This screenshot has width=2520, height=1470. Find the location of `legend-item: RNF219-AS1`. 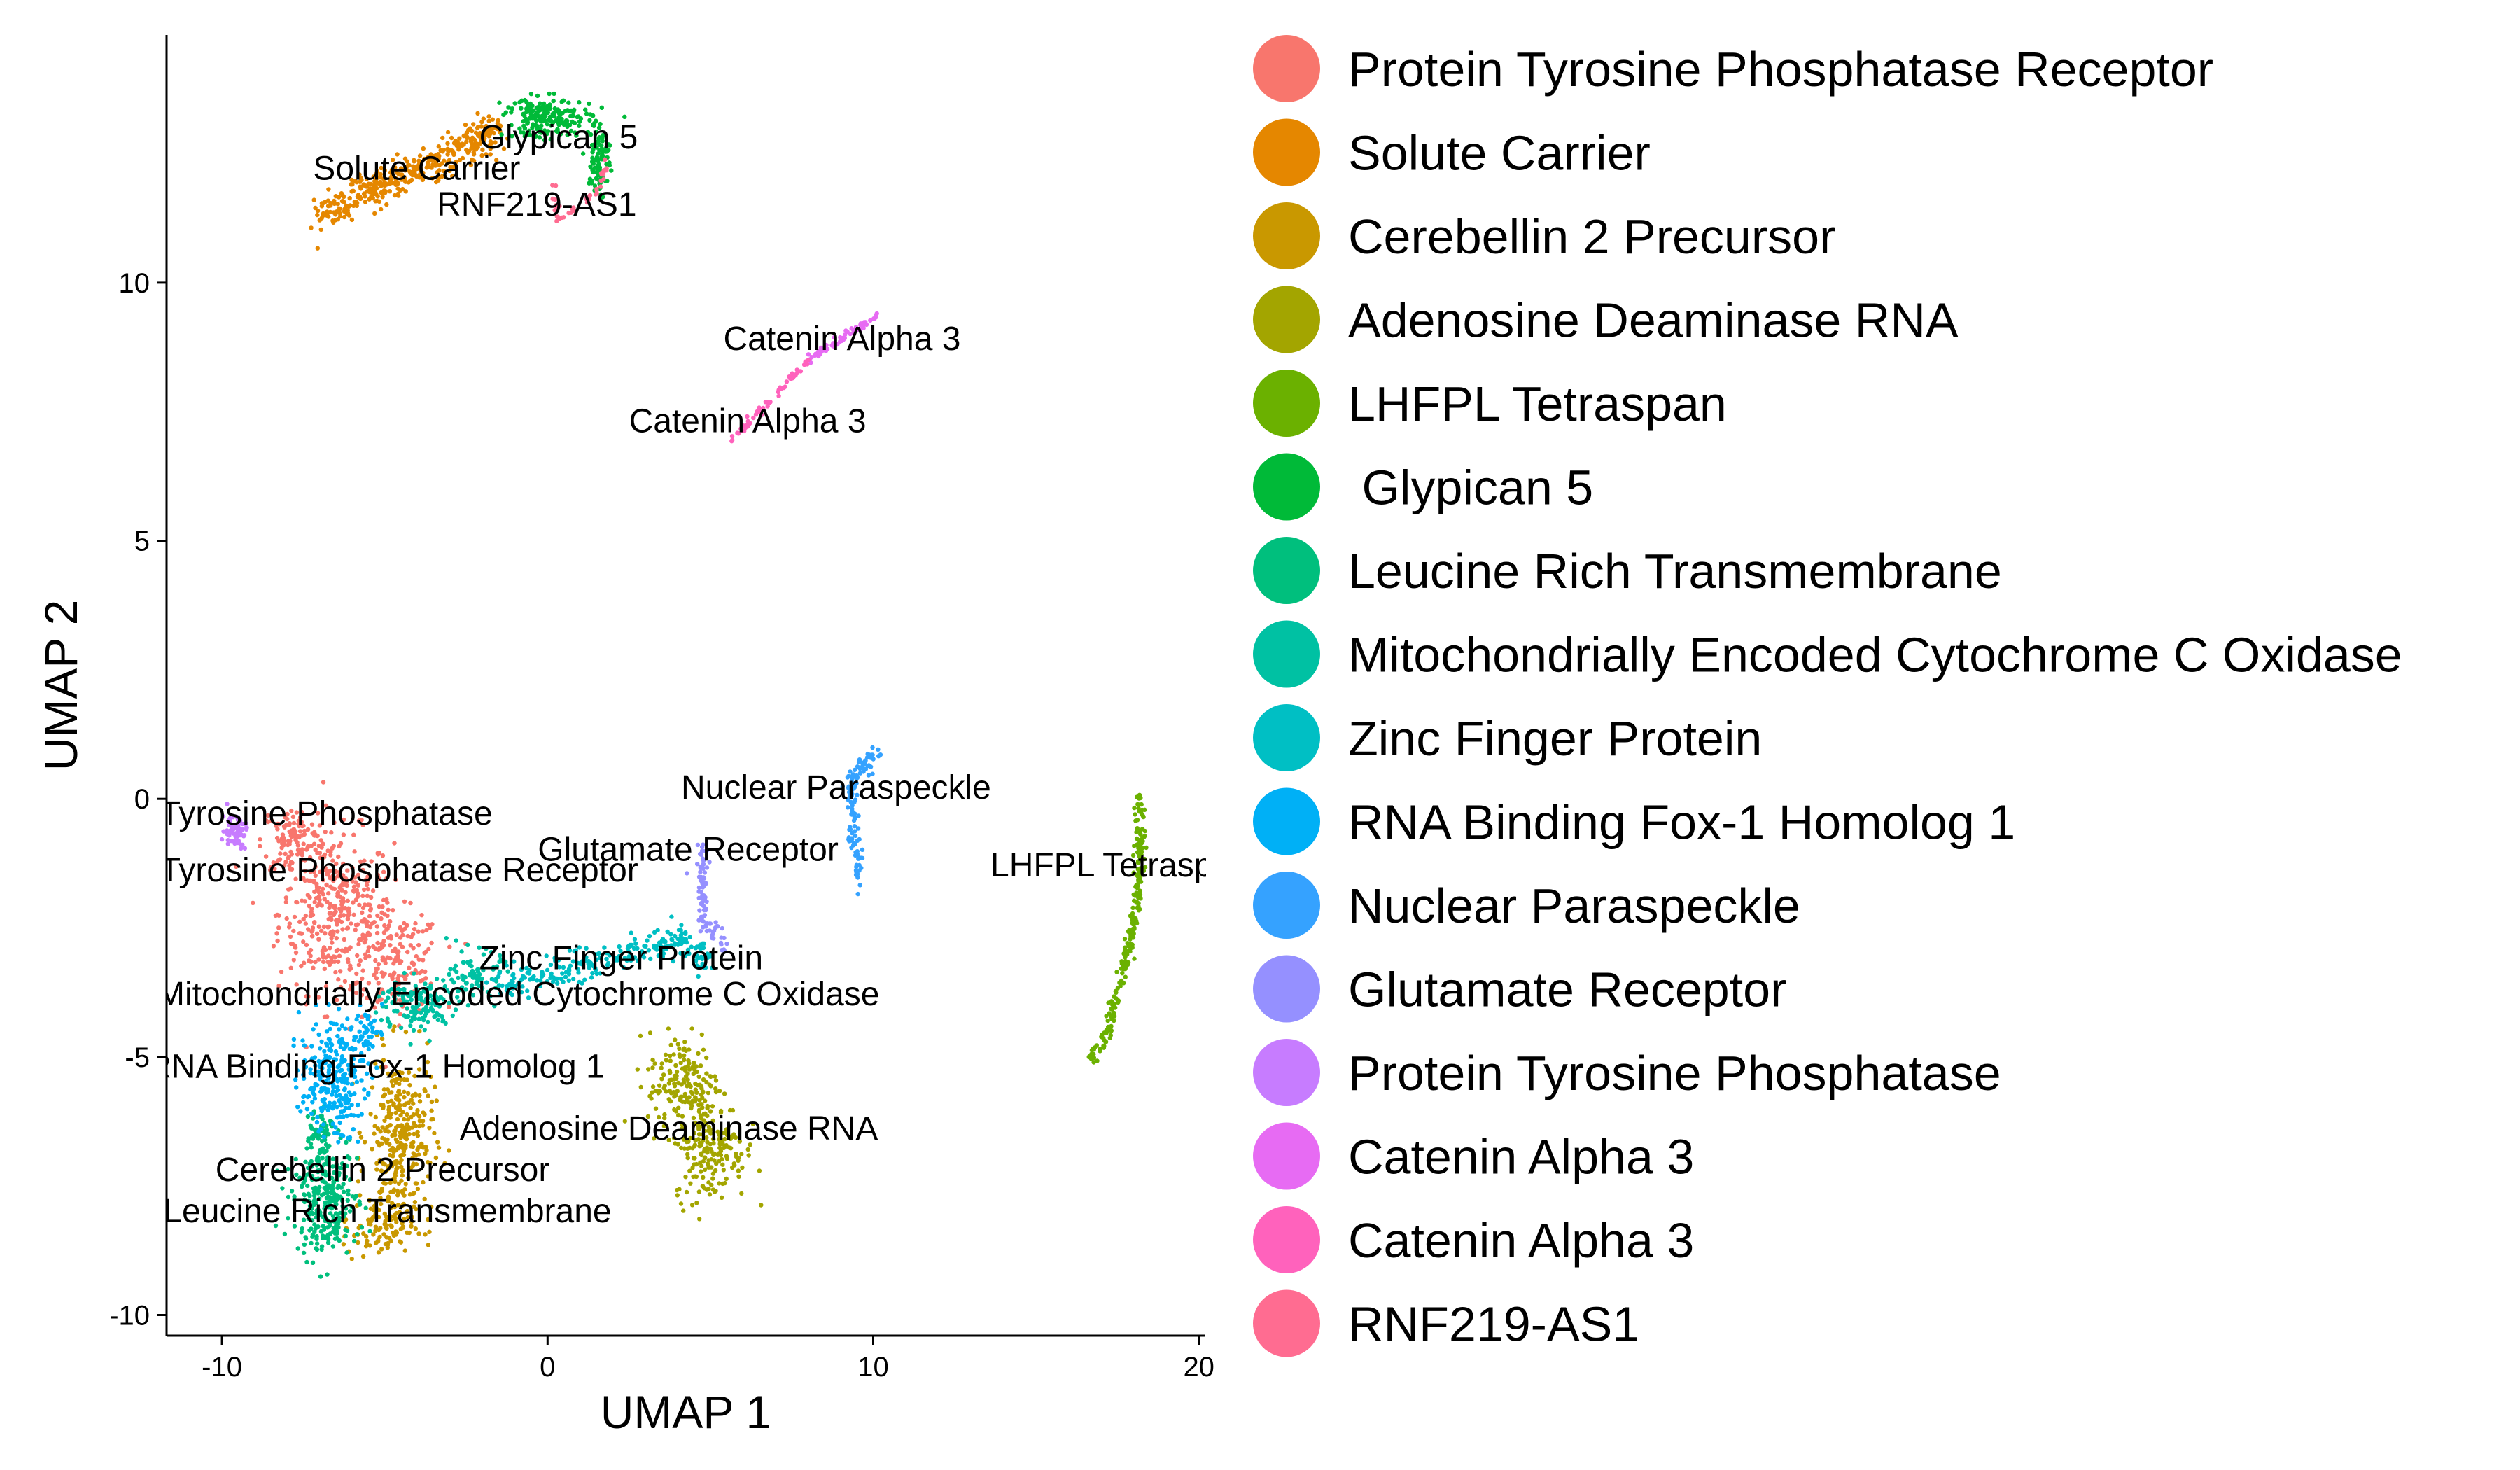

legend-item: RNF219-AS1 is located at coordinates (1446, 1323).